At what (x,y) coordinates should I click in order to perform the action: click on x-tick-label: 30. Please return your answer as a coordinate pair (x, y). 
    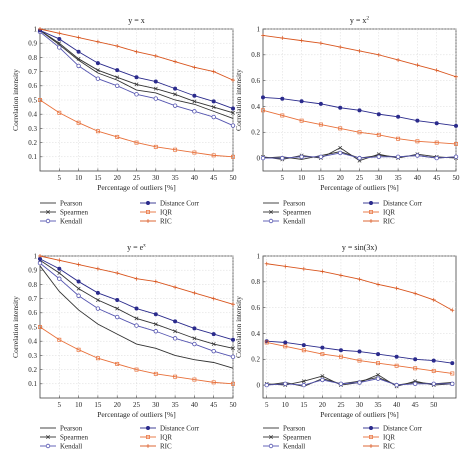
    Looking at the image, I should click on (379, 178).